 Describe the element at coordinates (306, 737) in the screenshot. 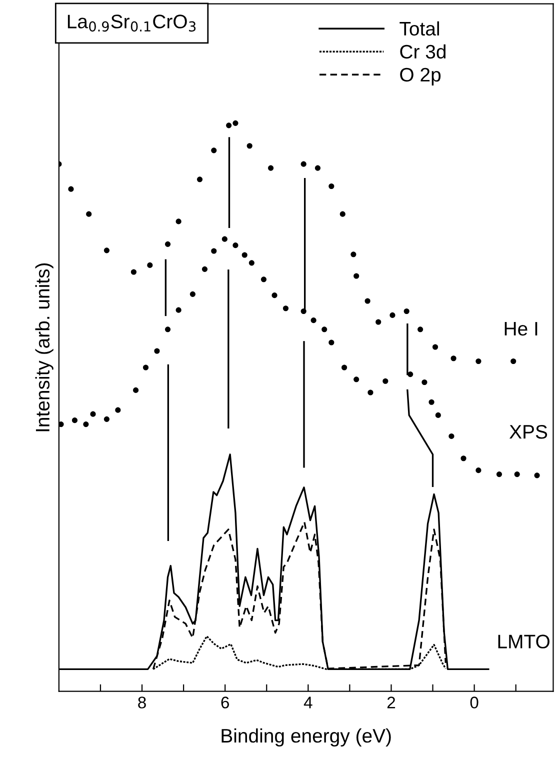

I see `x-axis-title: Binding energy (eV)` at that location.